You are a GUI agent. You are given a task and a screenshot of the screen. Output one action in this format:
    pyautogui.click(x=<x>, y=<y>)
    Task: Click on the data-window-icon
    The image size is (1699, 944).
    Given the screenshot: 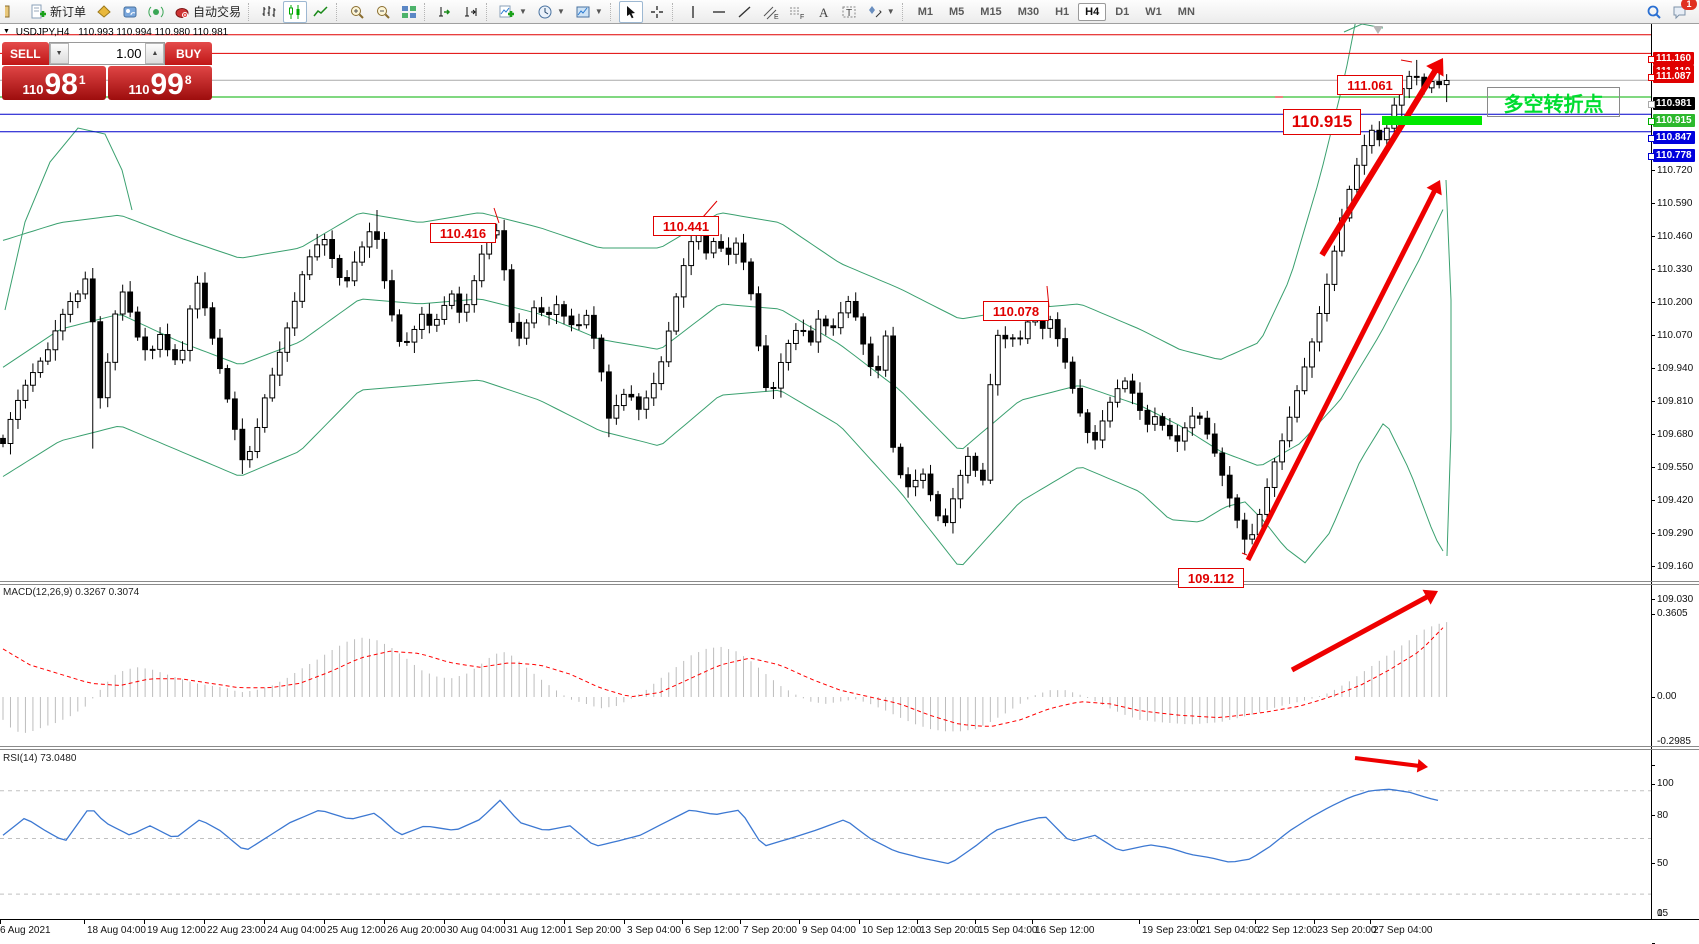 What is the action you would take?
    pyautogui.click(x=130, y=11)
    